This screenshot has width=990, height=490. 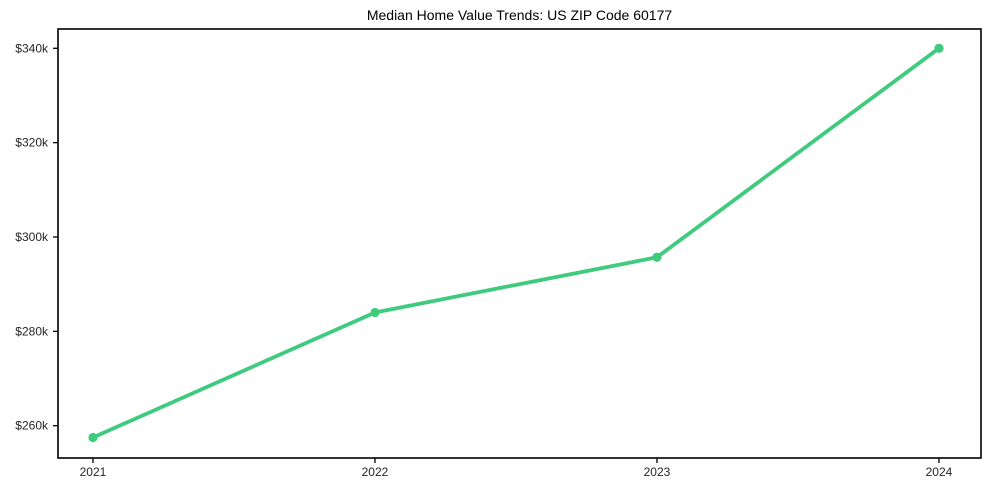 What do you see at coordinates (32, 48) in the screenshot?
I see `y-tick-label: $340k` at bounding box center [32, 48].